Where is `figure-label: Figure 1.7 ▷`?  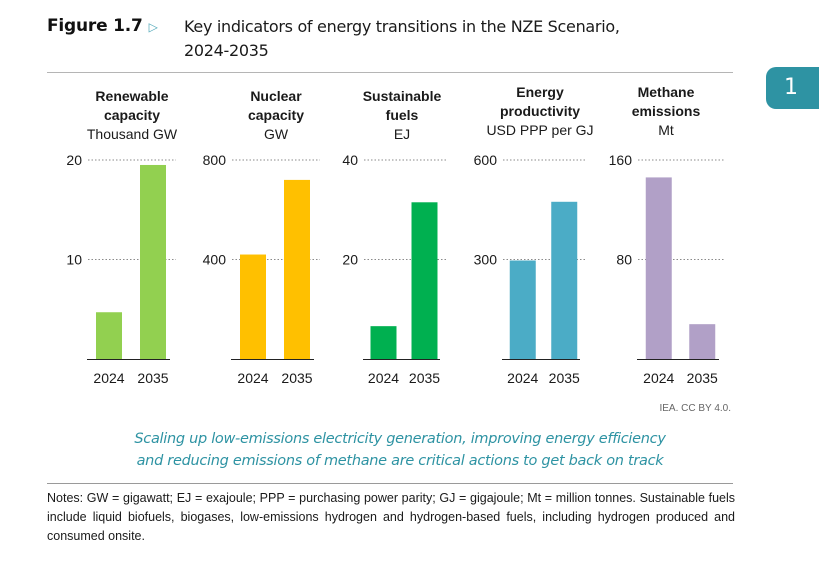 figure-label: Figure 1.7 ▷ is located at coordinates (102, 26).